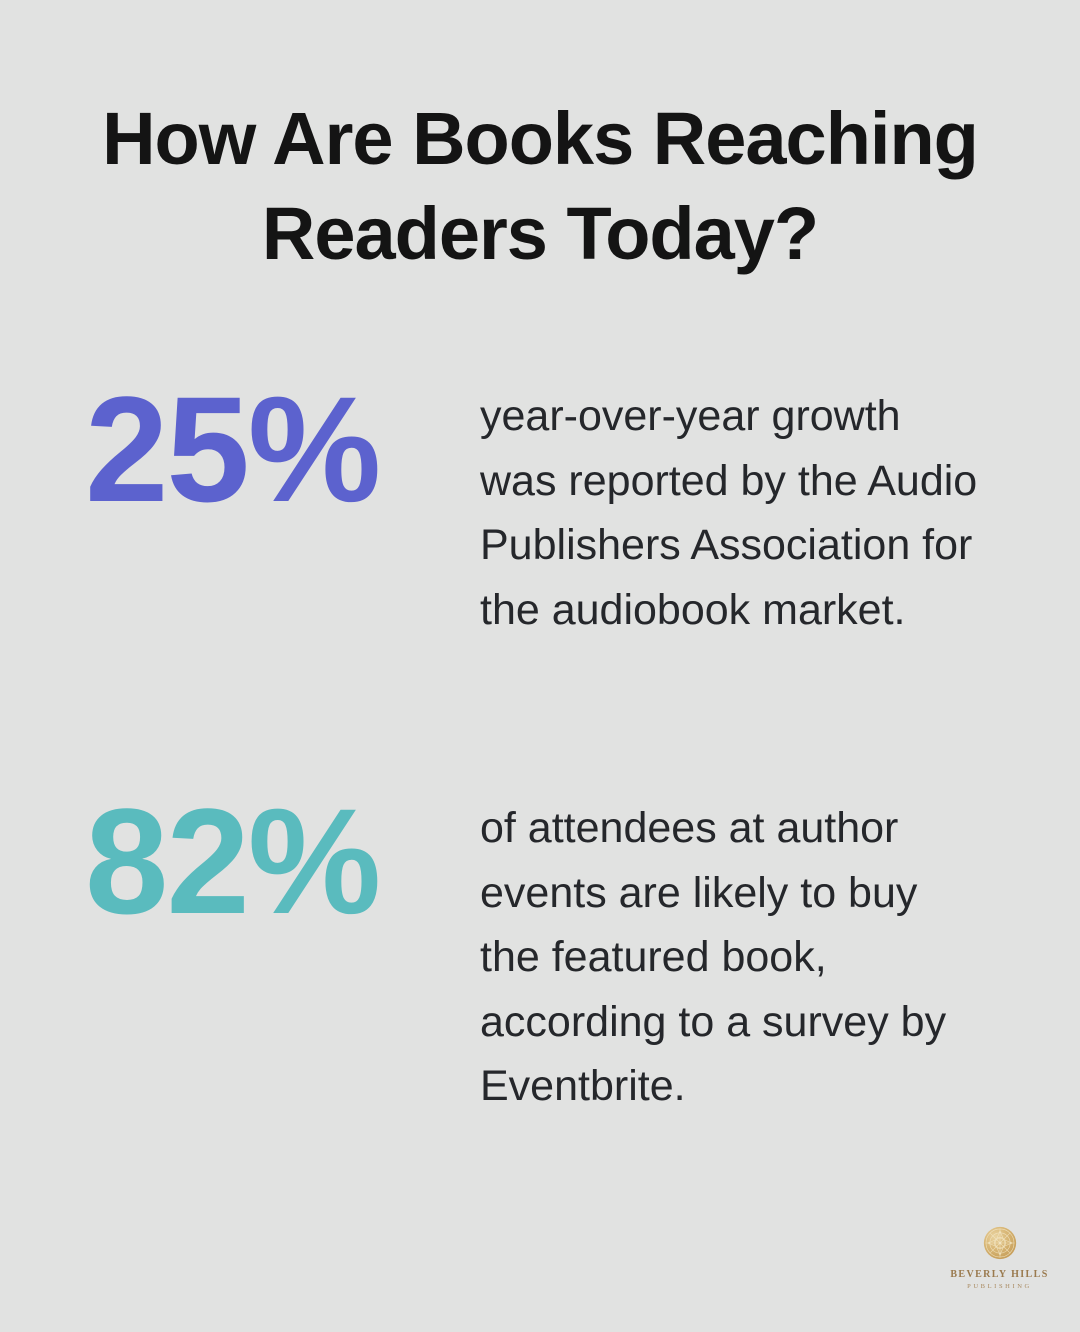  What do you see at coordinates (233, 449) in the screenshot?
I see `stat-value-25-percent: 25%` at bounding box center [233, 449].